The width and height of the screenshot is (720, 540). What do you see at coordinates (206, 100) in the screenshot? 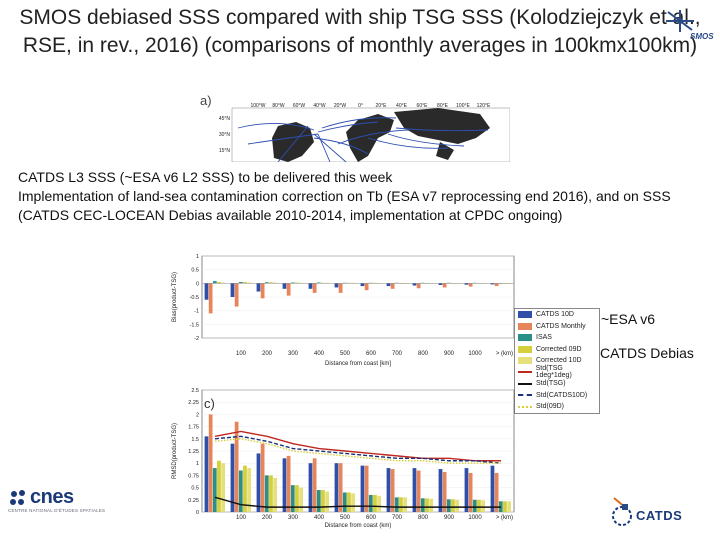
I see `panel-a-label: a)` at bounding box center [206, 100].